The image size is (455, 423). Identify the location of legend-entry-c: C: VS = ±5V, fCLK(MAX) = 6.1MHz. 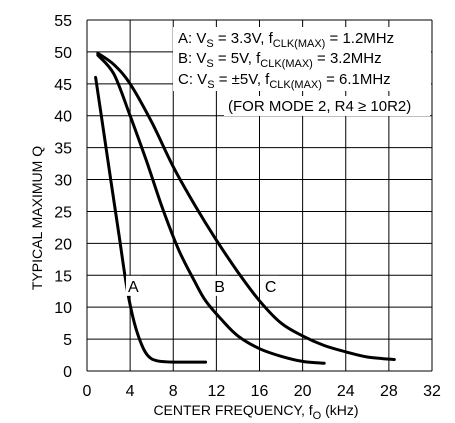
(284, 81).